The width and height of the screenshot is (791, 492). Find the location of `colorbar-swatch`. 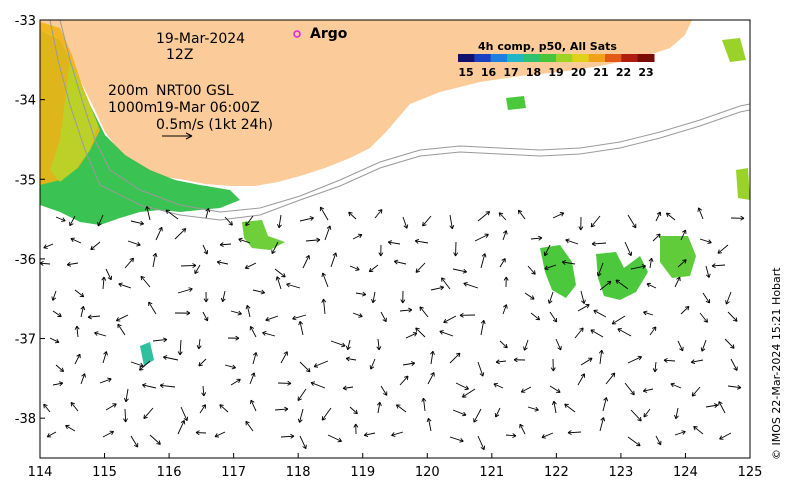

colorbar-swatch is located at coordinates (597, 58).